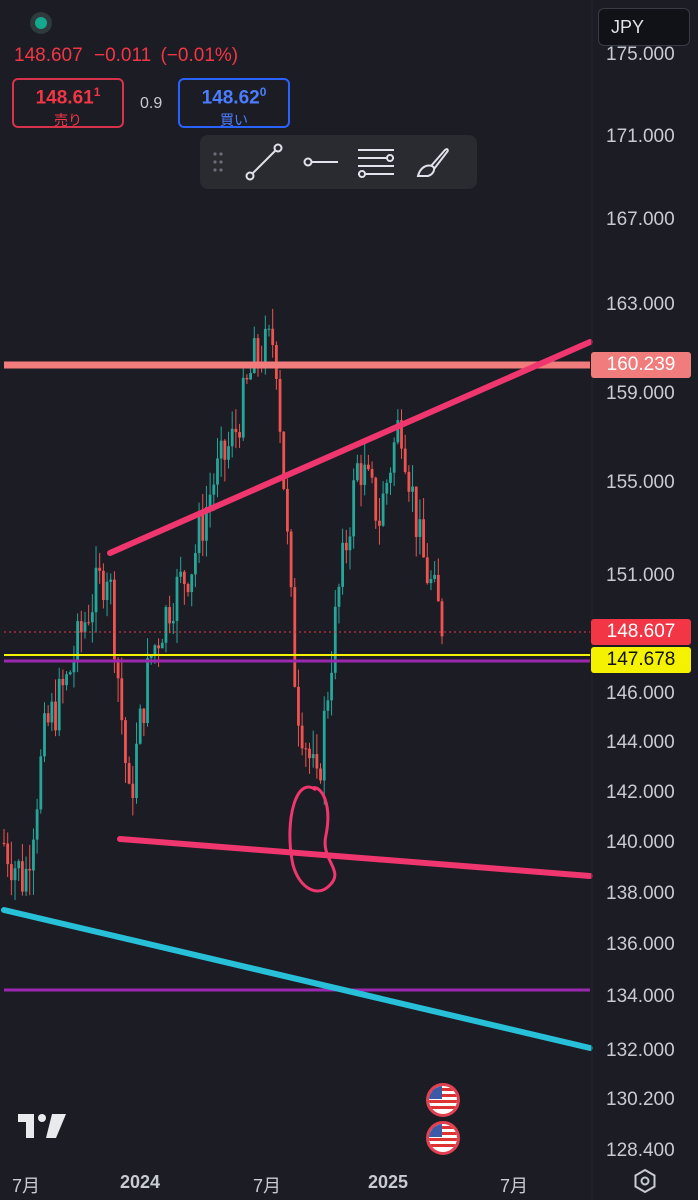 The height and width of the screenshot is (1200, 698). What do you see at coordinates (151, 103) in the screenshot?
I see `spread-value: 0.9` at bounding box center [151, 103].